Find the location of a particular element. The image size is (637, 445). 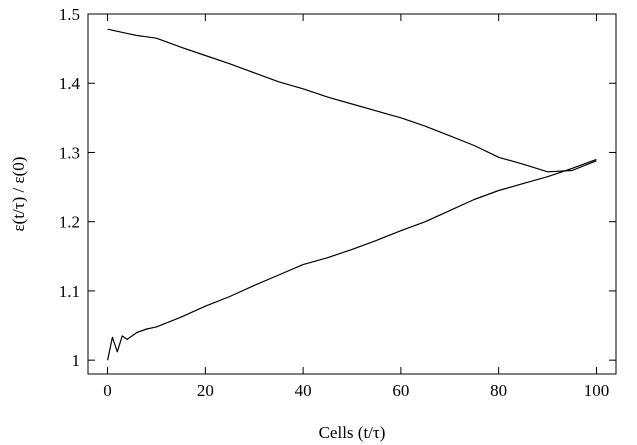

y-tick-labels: 1 1.1 1.2 1.3 1.4 1.5 is located at coordinates (70, 187).